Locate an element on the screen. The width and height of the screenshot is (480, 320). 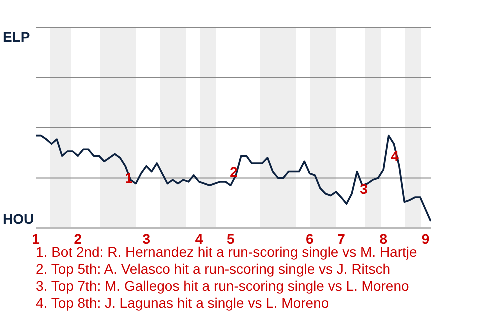
text: HOU is located at coordinates (18, 219).